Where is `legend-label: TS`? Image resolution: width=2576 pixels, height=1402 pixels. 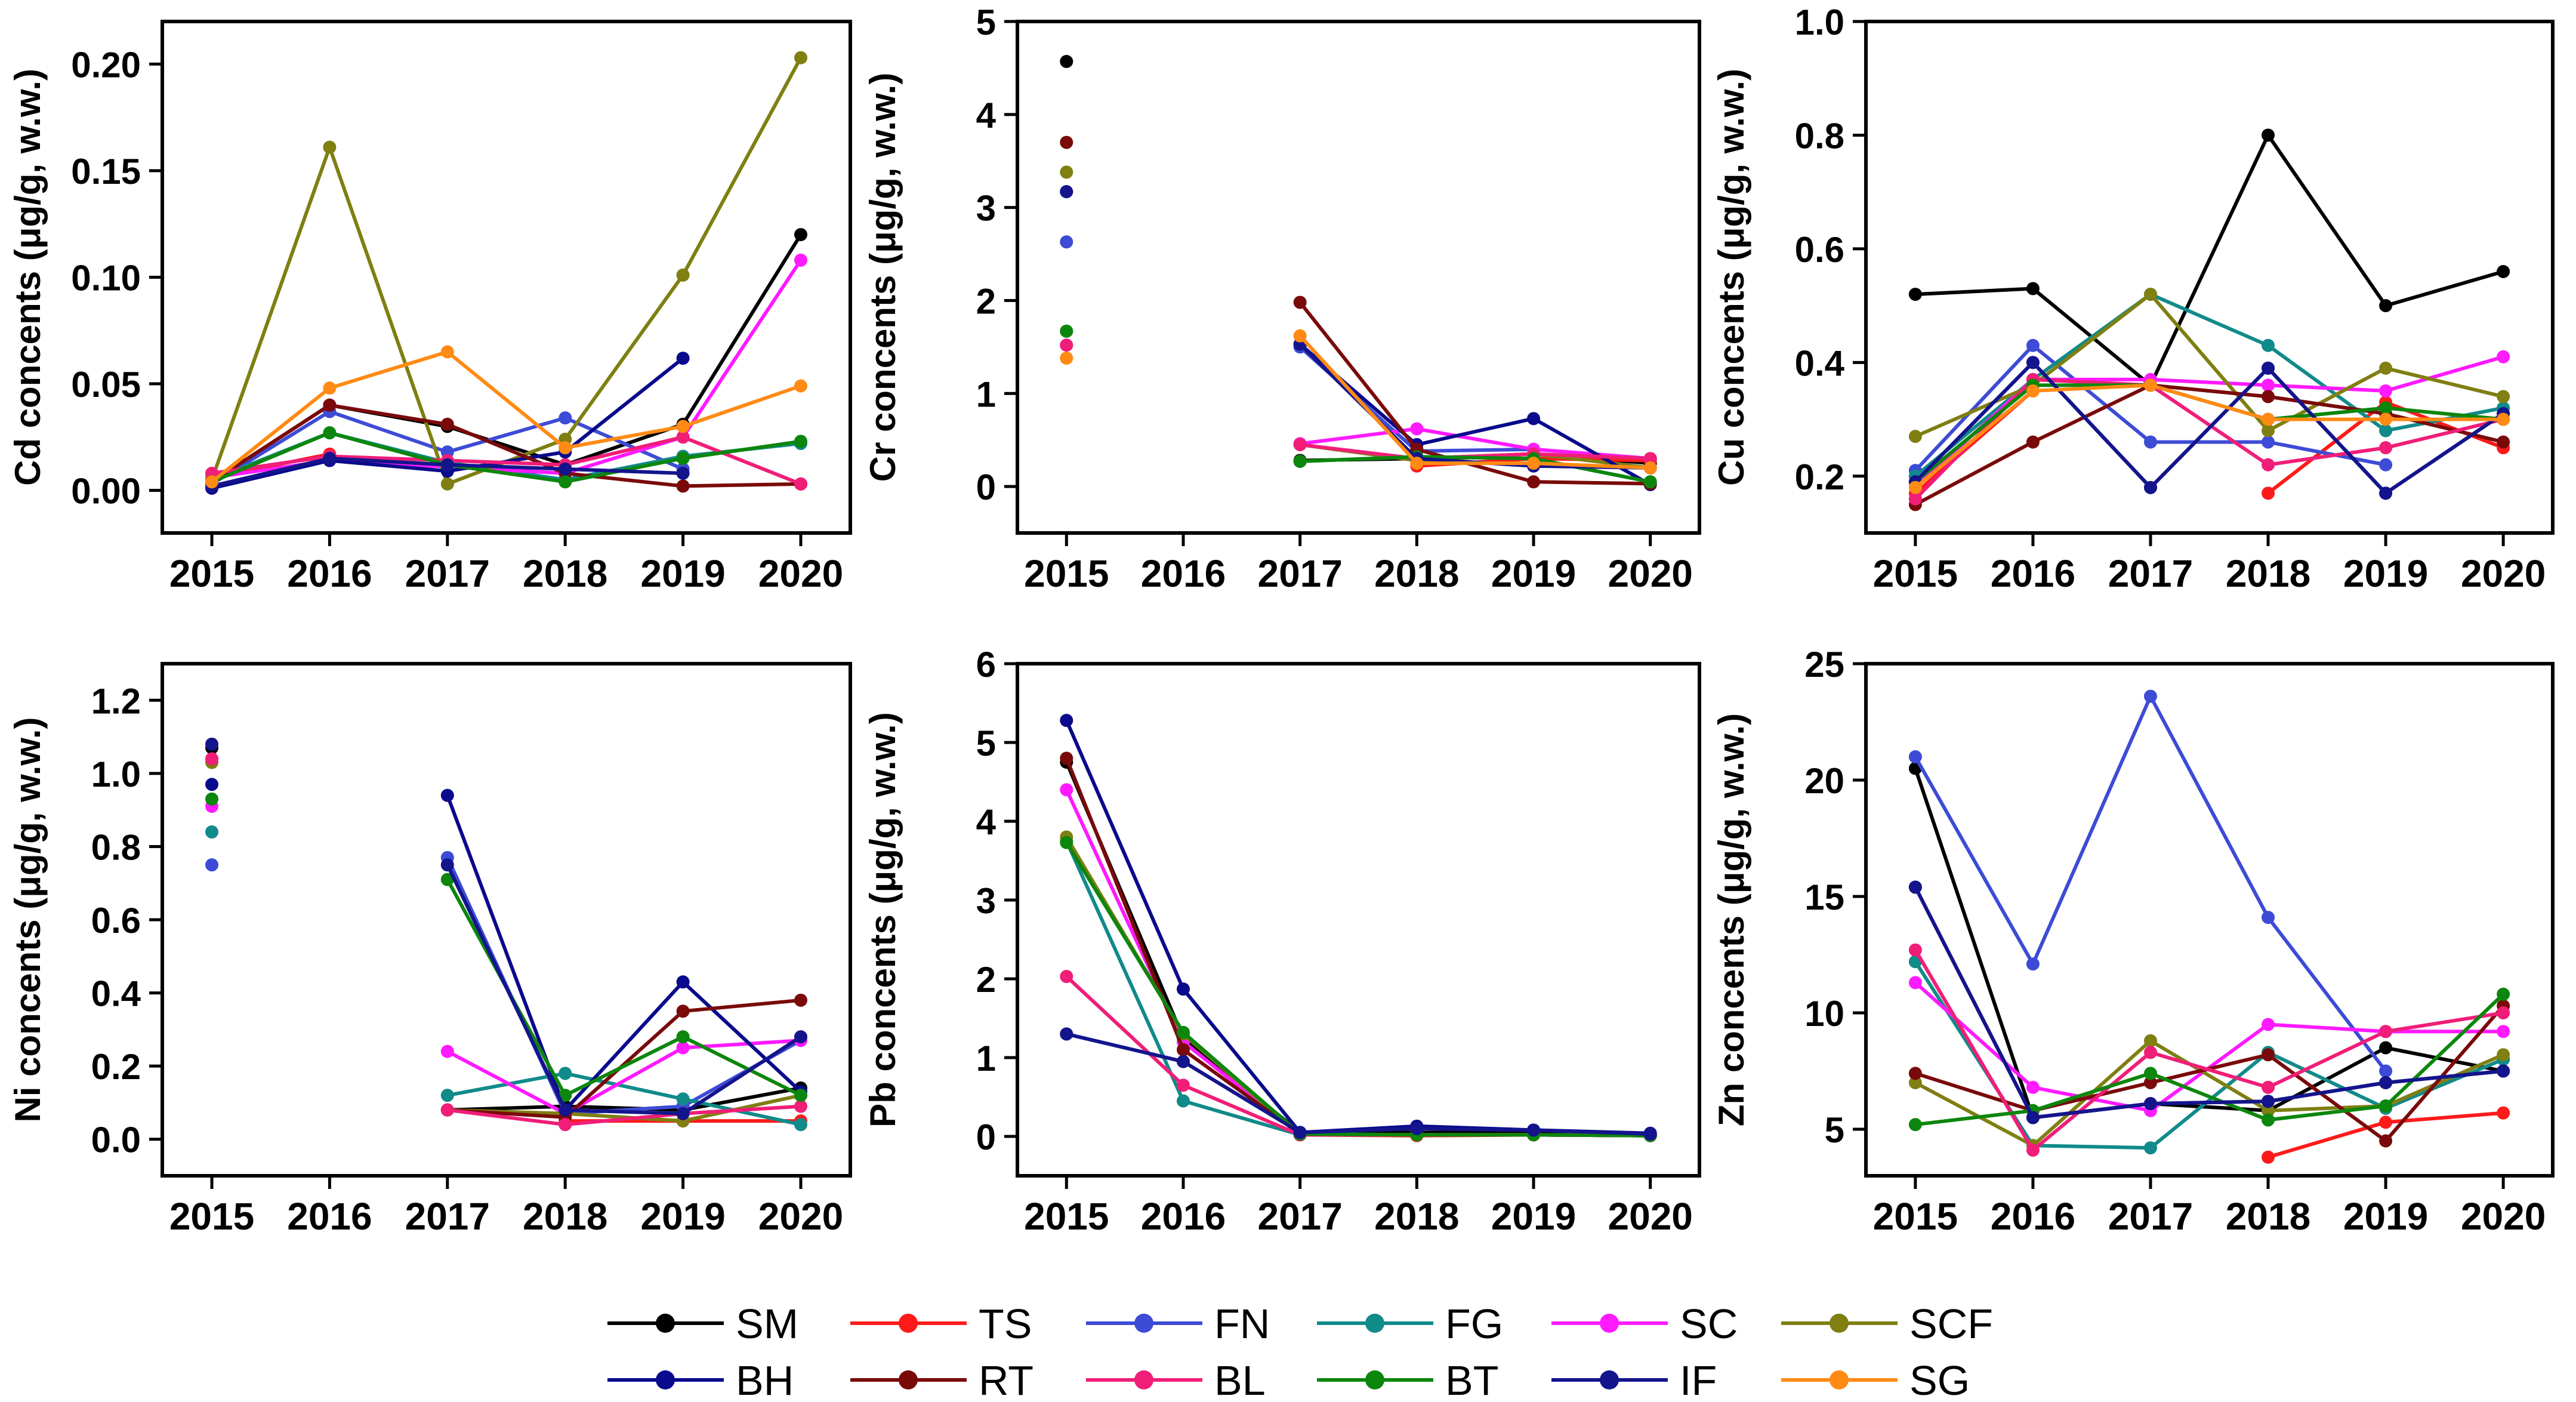
legend-label: TS is located at coordinates (1005, 1324).